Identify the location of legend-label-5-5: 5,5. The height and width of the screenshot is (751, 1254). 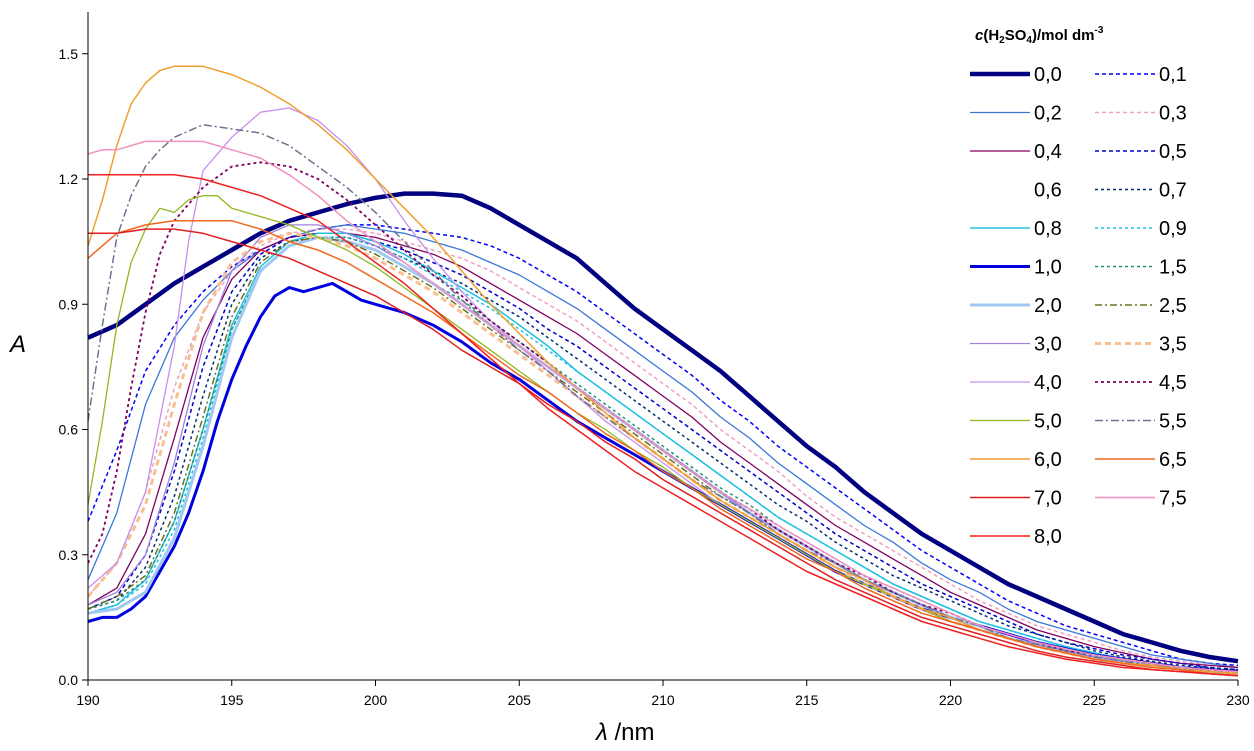
(1173, 422).